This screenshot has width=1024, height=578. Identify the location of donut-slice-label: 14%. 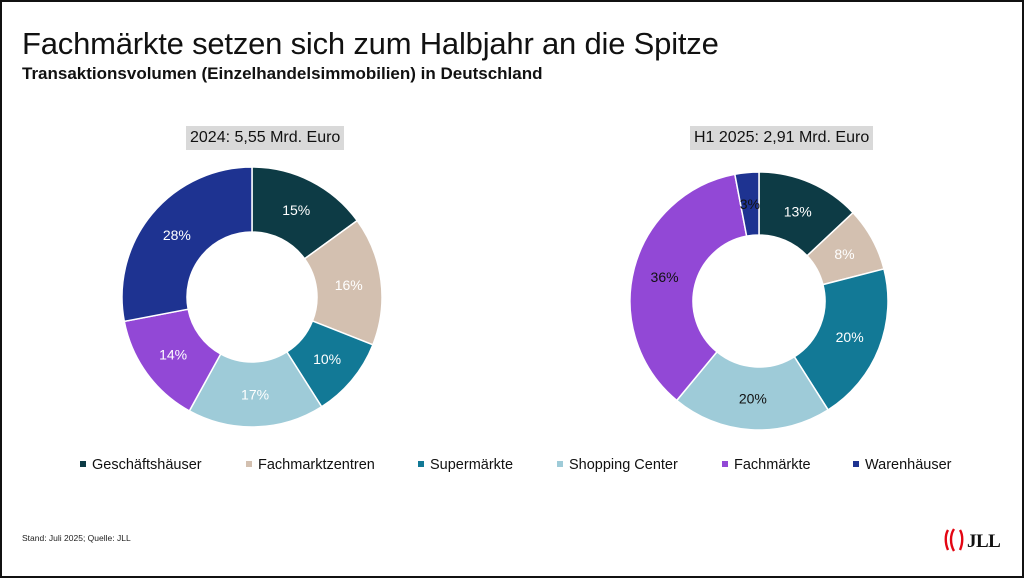
(173, 354).